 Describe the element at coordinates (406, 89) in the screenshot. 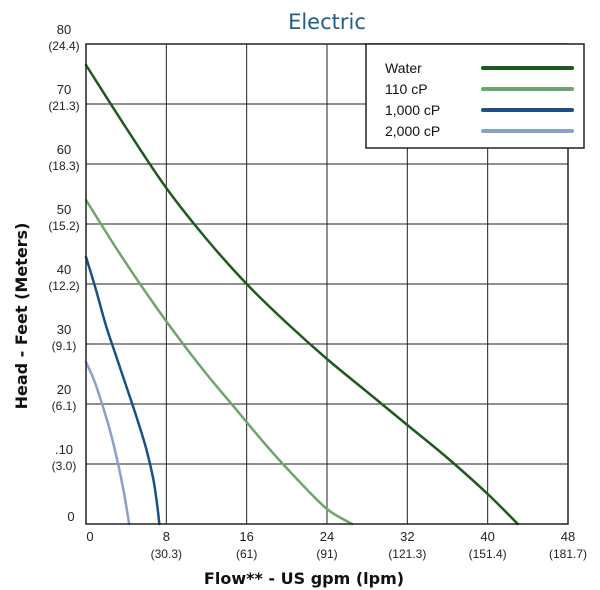

I see `legend-entry-label: 110 cP` at that location.